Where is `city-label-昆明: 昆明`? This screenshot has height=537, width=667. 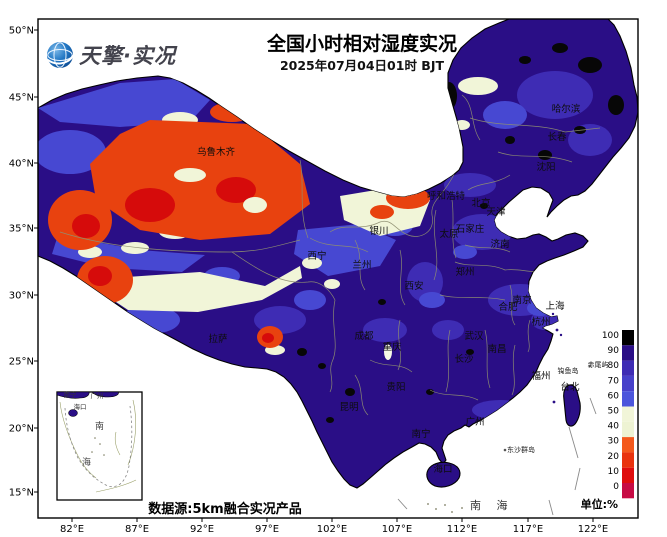 city-label-昆明: 昆明 is located at coordinates (348, 407).